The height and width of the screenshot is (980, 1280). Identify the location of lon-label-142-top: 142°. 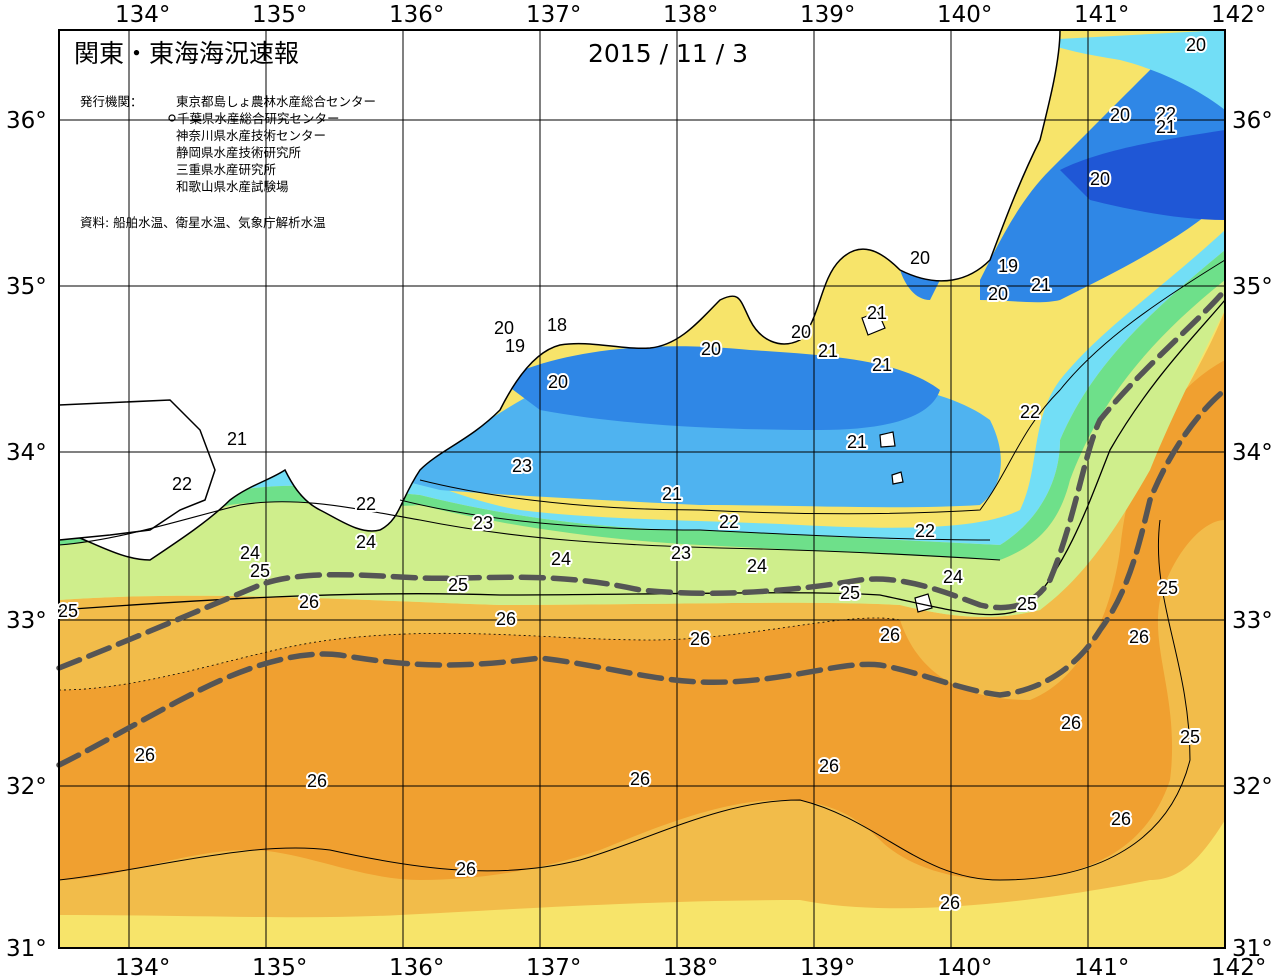
(1238, 15).